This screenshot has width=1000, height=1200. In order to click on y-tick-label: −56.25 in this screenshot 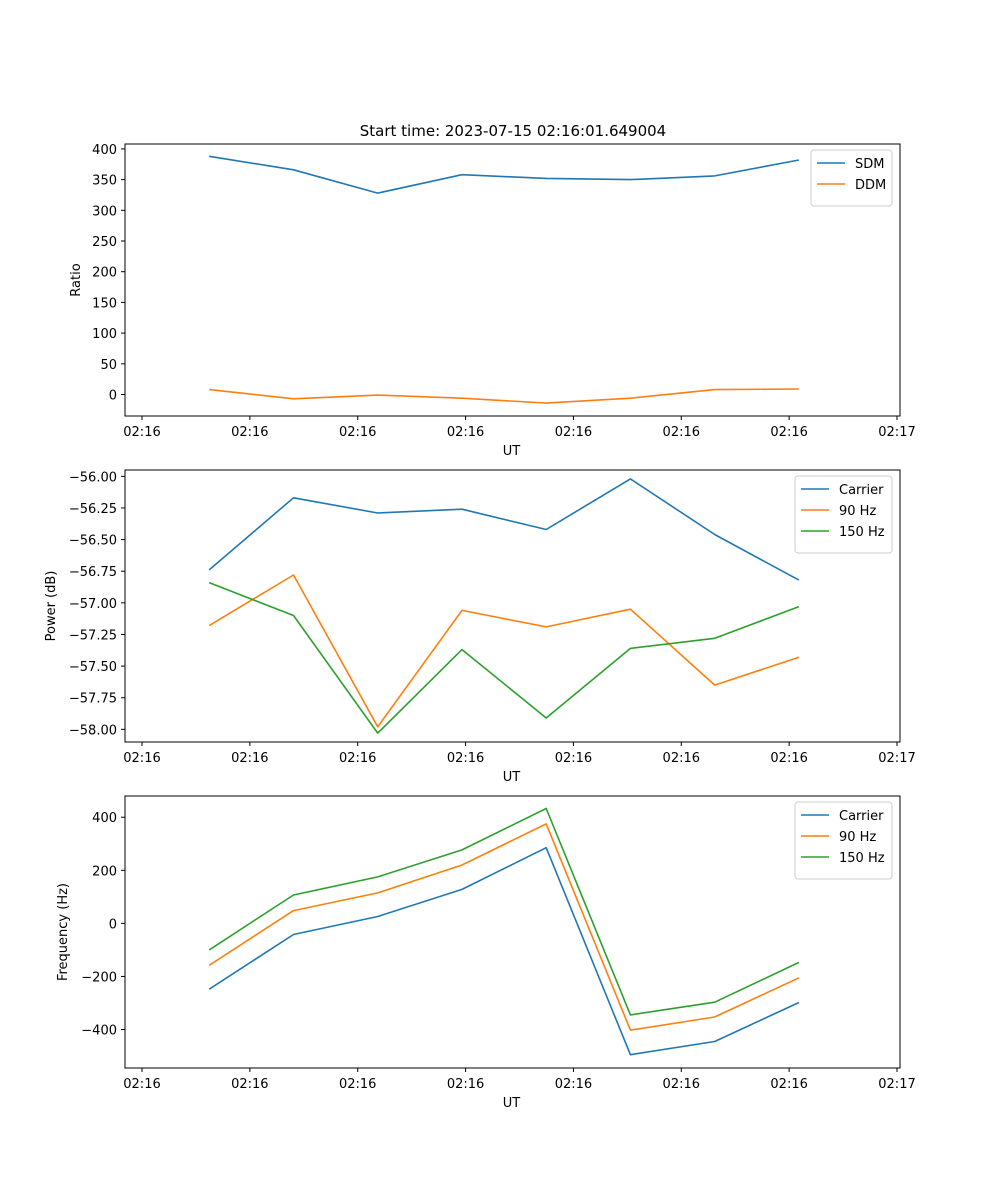, I will do `click(93, 509)`.